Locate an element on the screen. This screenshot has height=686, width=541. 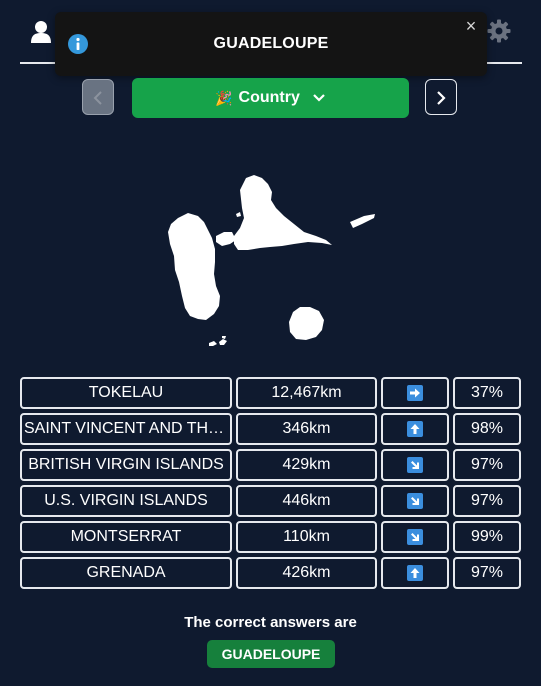
party-popper-icon: 🎉 is located at coordinates (224, 97).